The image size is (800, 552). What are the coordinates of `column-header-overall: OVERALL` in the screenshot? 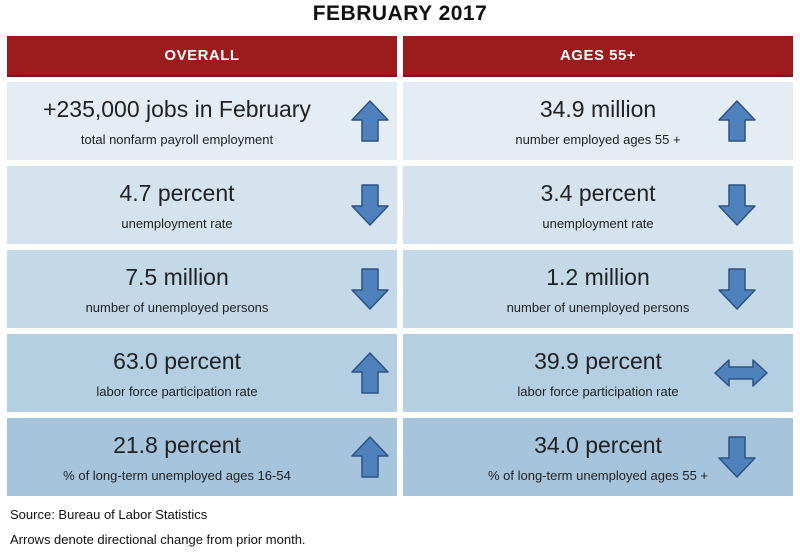 It's located at (202, 56).